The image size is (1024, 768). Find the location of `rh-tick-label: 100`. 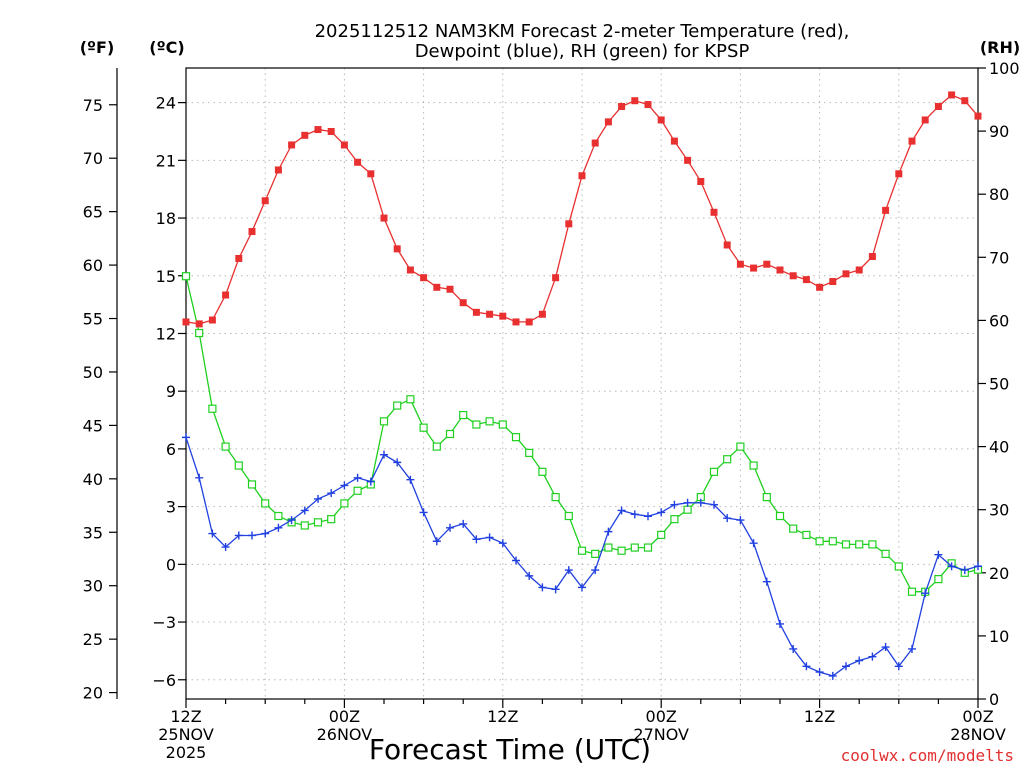

rh-tick-label: 100 is located at coordinates (1004, 68).